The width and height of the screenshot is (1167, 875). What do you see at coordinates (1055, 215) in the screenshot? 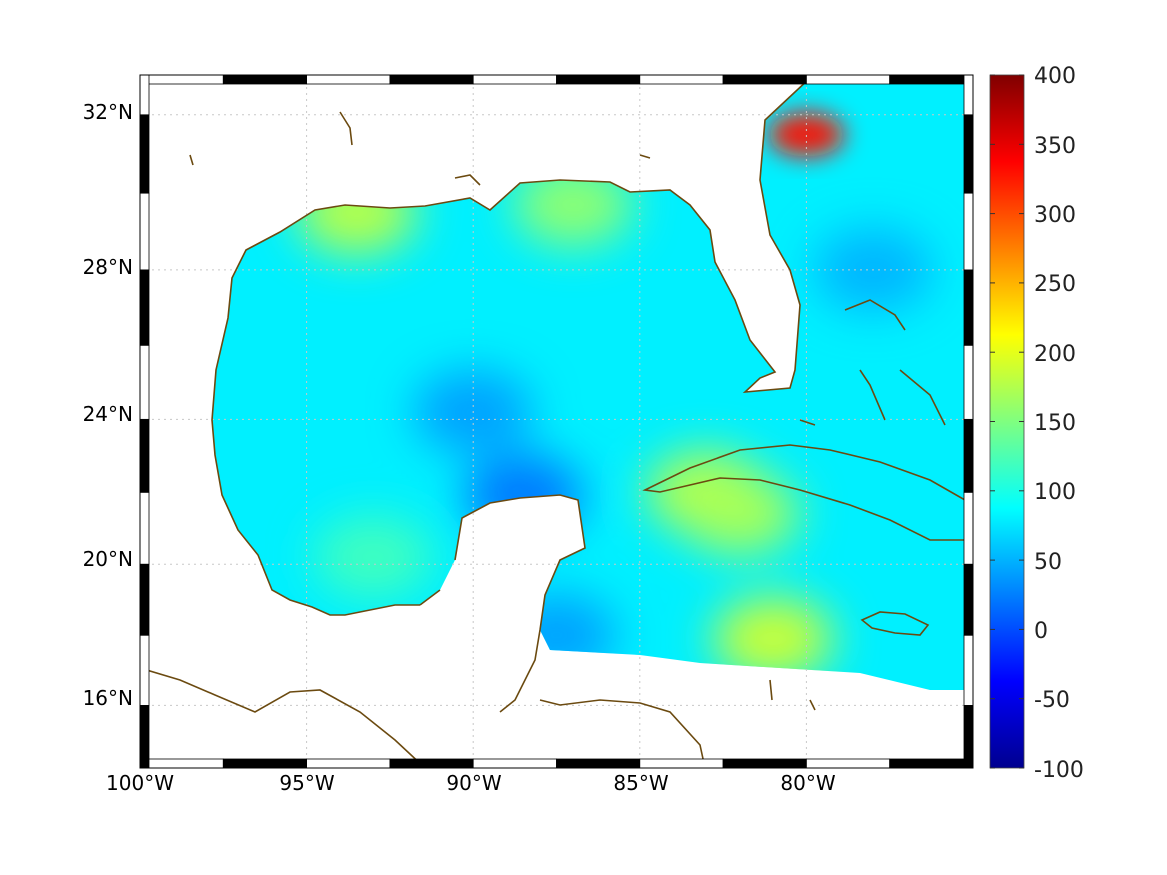
I see `colorbar-tick-label: 300` at bounding box center [1055, 215].